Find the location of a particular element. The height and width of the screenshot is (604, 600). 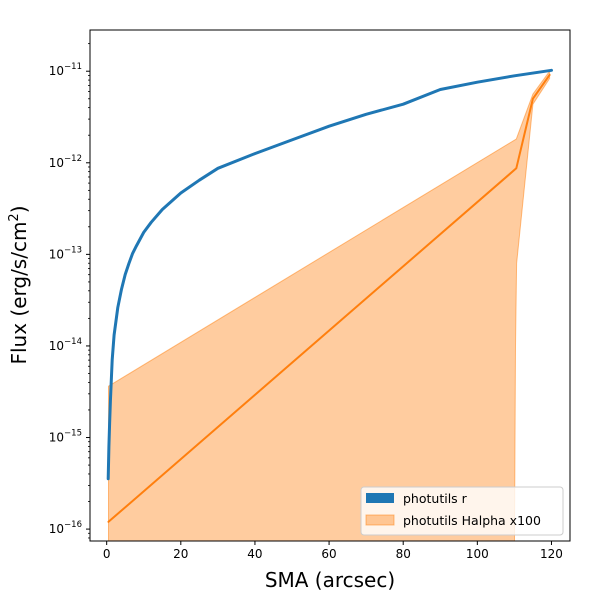

y-tick-exponent: −11 is located at coordinates (73, 67).